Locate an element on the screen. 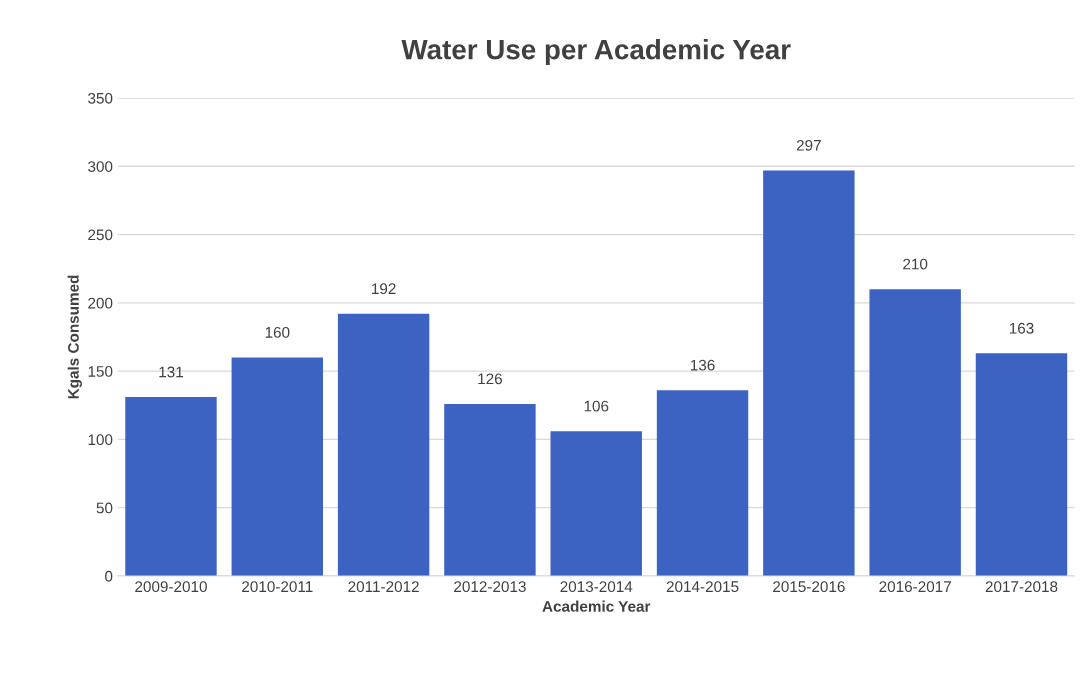 This screenshot has width=1091, height=676. y-tick-label: 50 is located at coordinates (104, 508).